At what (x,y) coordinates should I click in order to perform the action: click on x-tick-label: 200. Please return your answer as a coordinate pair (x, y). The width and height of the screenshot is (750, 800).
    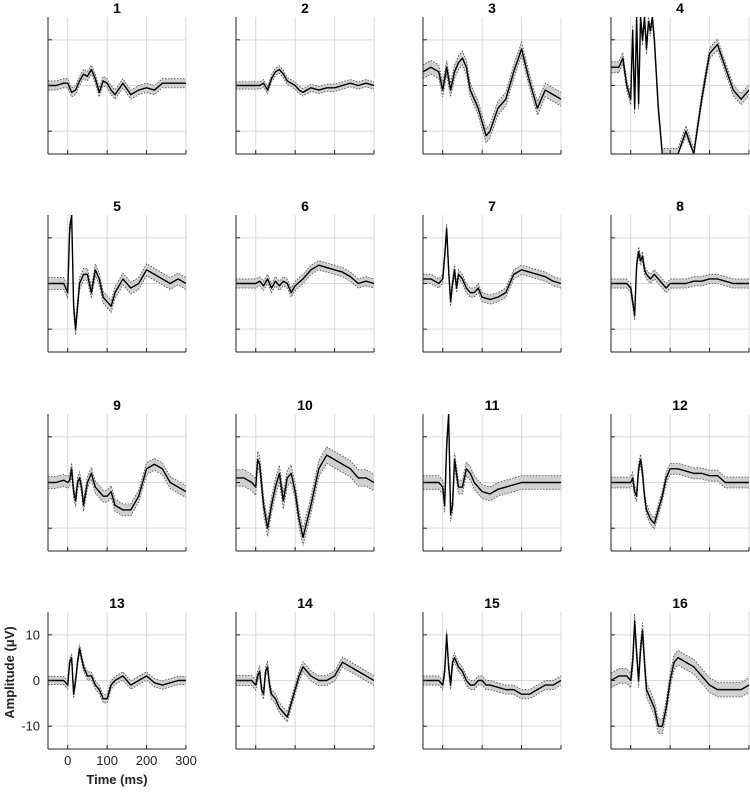
    Looking at the image, I should click on (147, 760).